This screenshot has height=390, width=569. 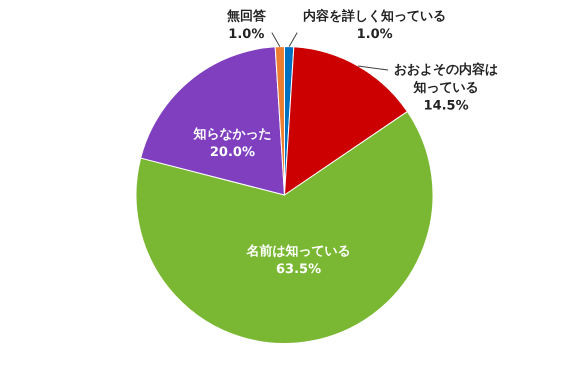 I want to click on slice-label: 無回答, so click(x=246, y=16).